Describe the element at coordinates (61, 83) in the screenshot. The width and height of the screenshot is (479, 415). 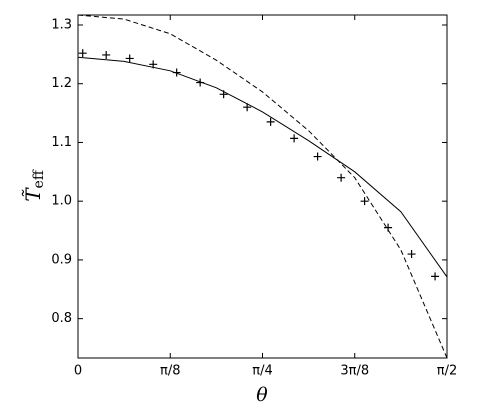
I see `y-tick-label: 1.2` at that location.